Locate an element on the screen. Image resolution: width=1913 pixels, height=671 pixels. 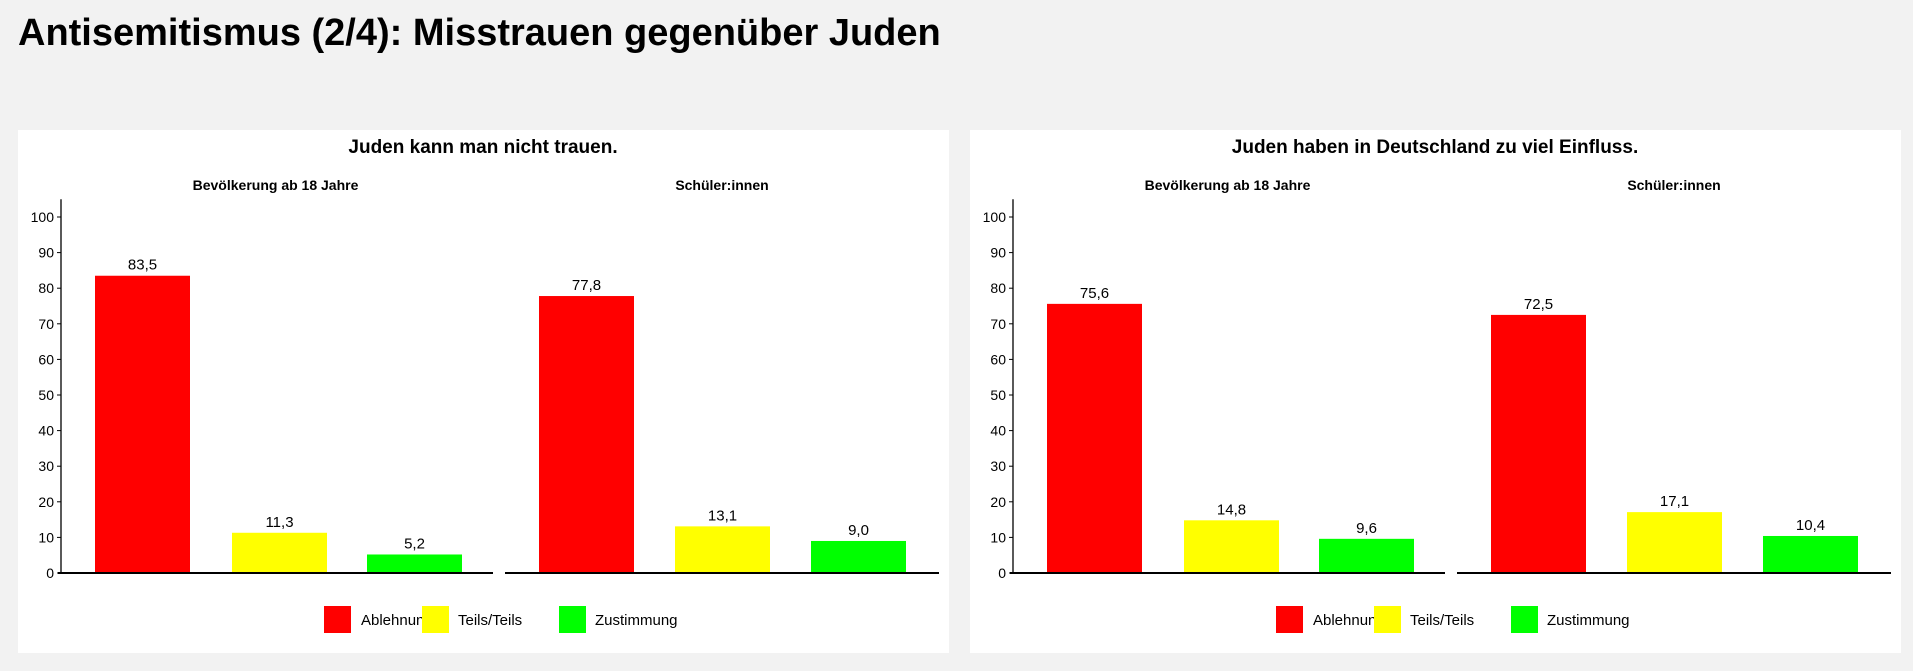
chart-title: Juden kann man nicht trauen. is located at coordinates (482, 147).